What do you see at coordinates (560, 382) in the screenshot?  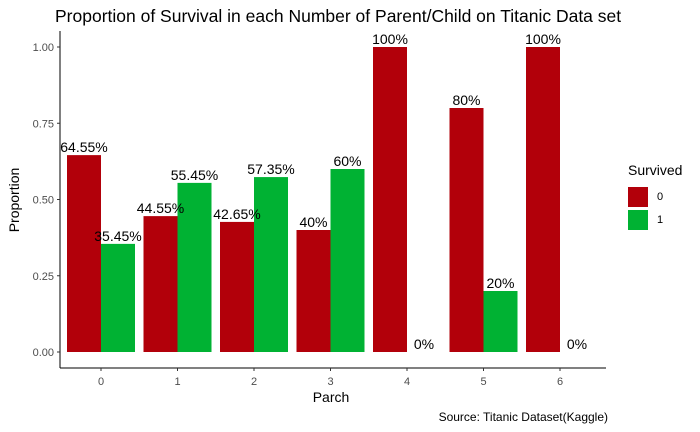 I see `x-tick-label: 6` at bounding box center [560, 382].